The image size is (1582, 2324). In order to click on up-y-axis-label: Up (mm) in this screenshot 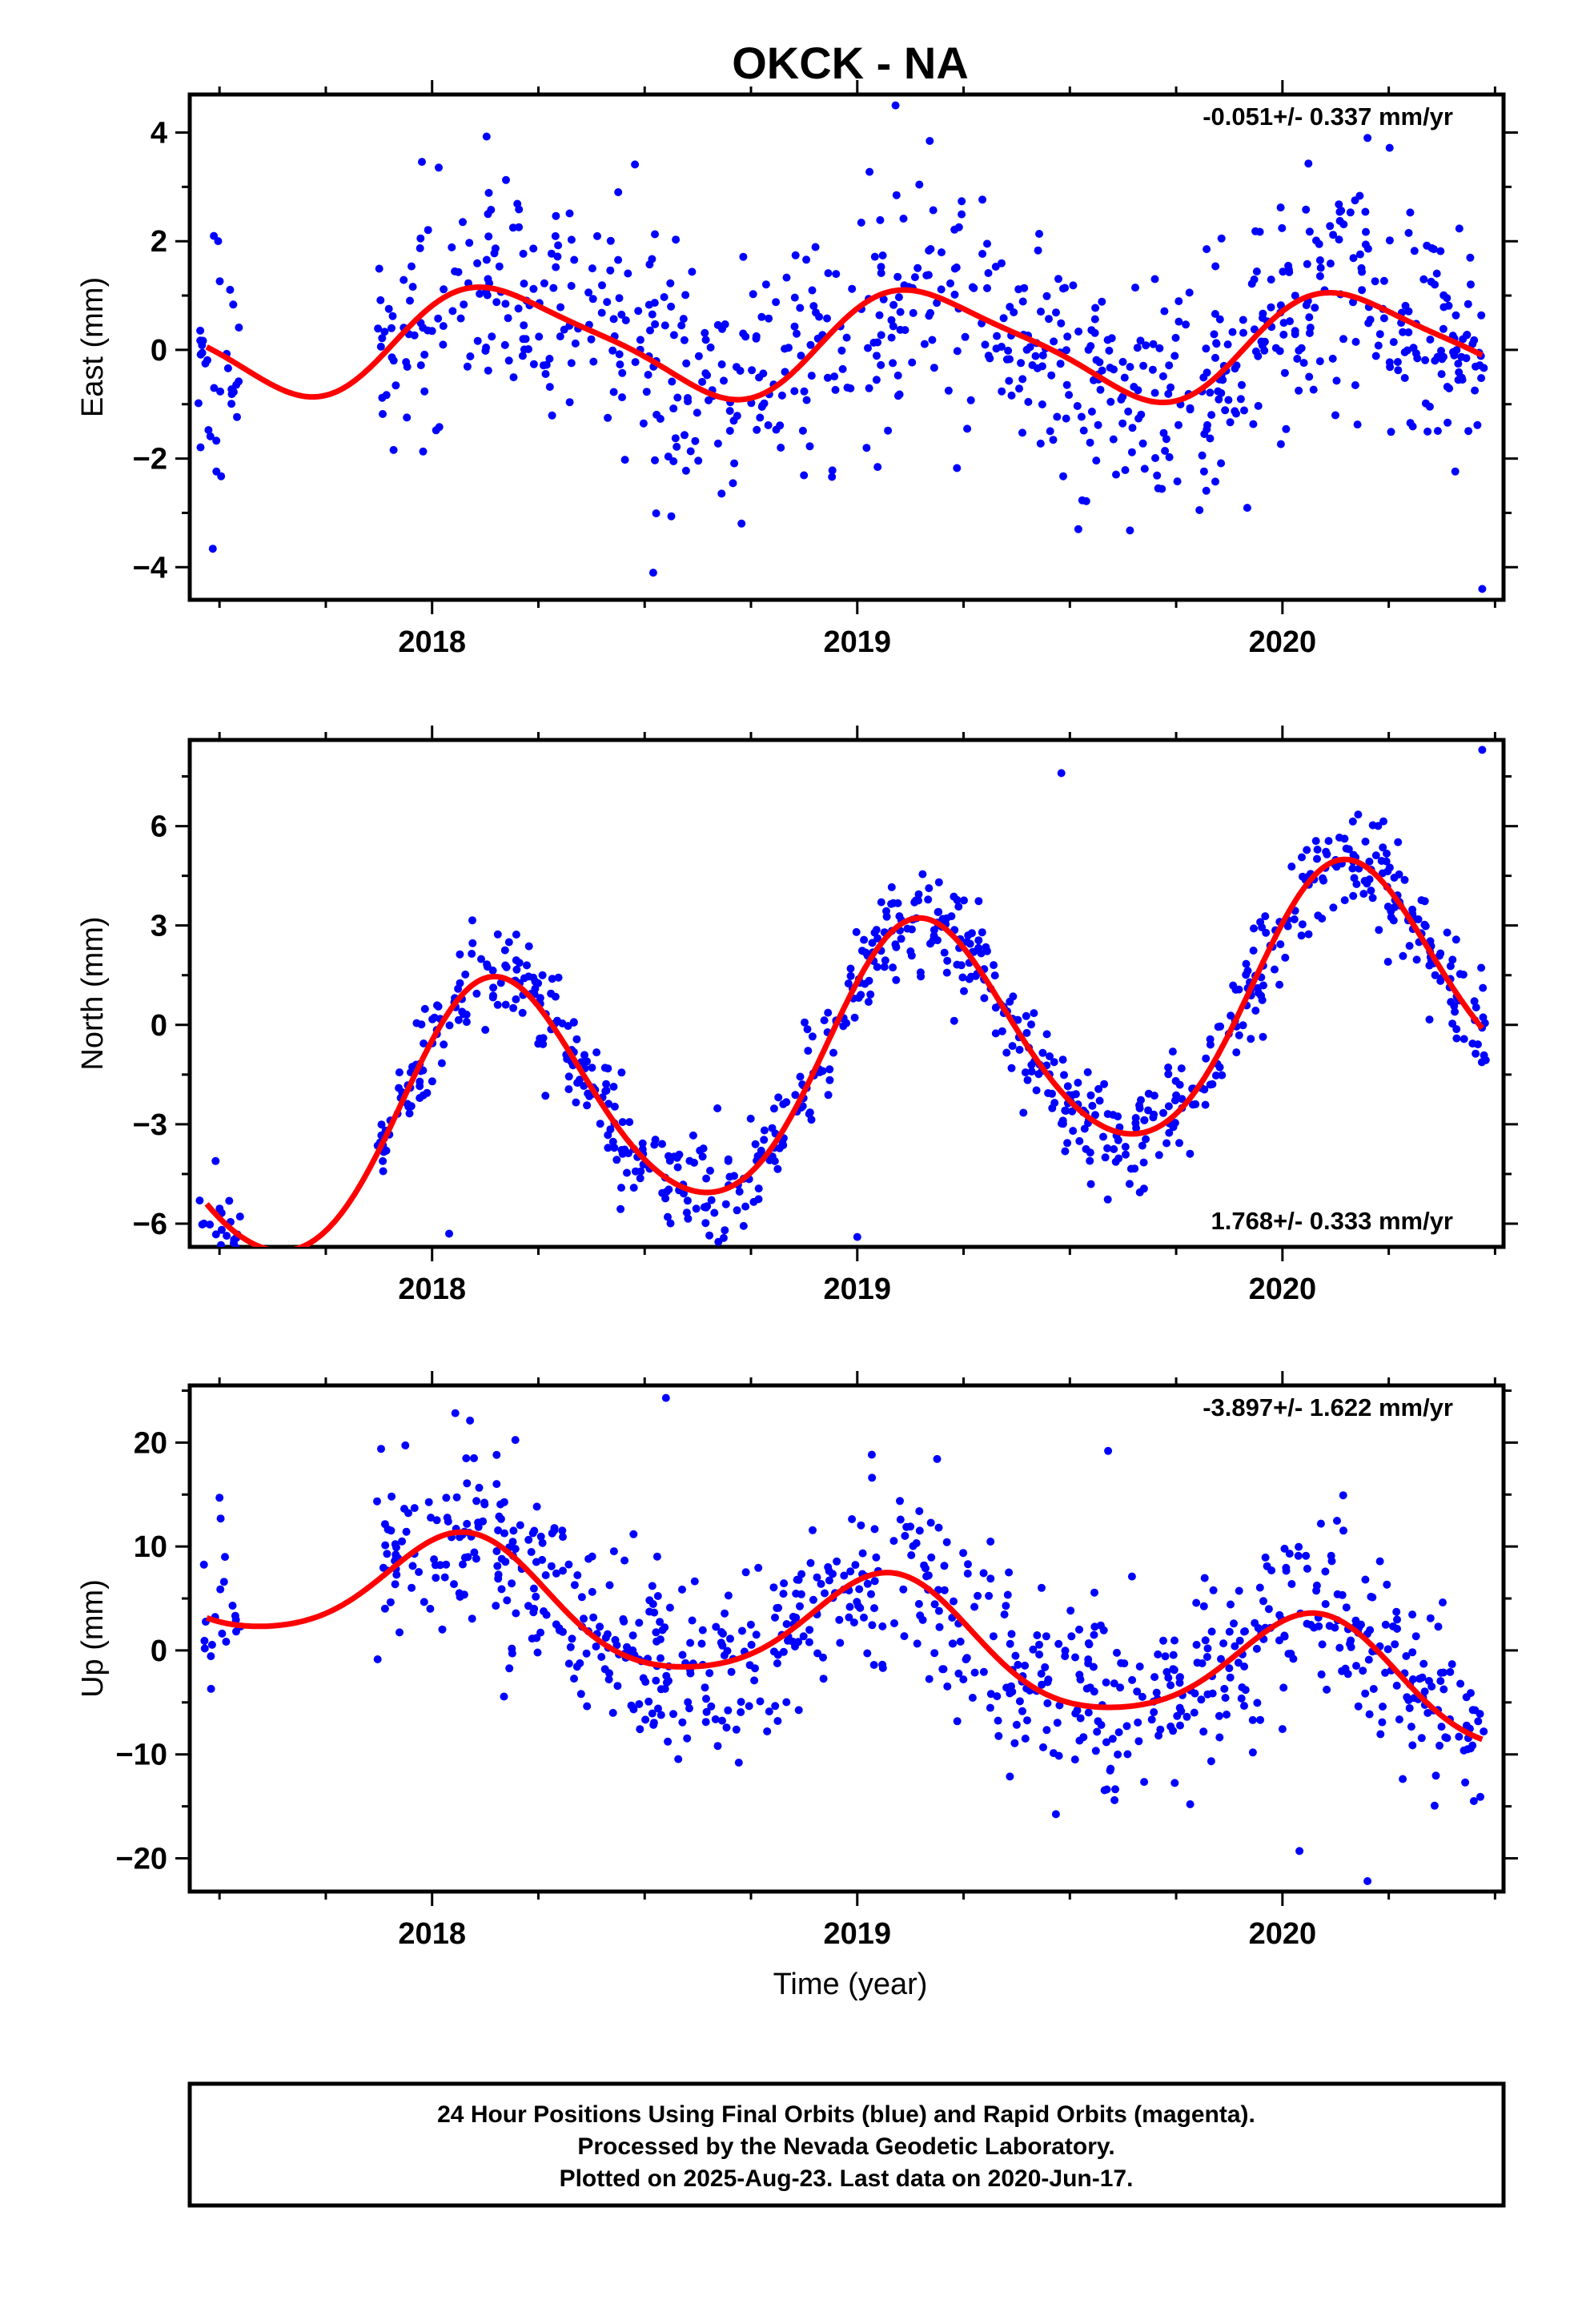, I will do `click(93, 1638)`.